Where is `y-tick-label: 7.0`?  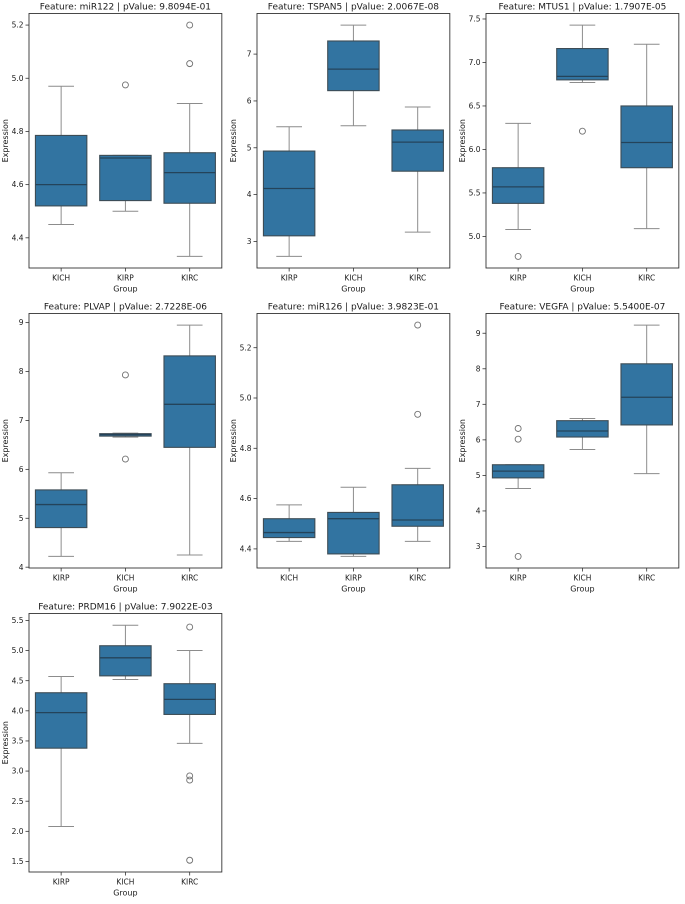
y-tick-label: 7.0 is located at coordinates (474, 62).